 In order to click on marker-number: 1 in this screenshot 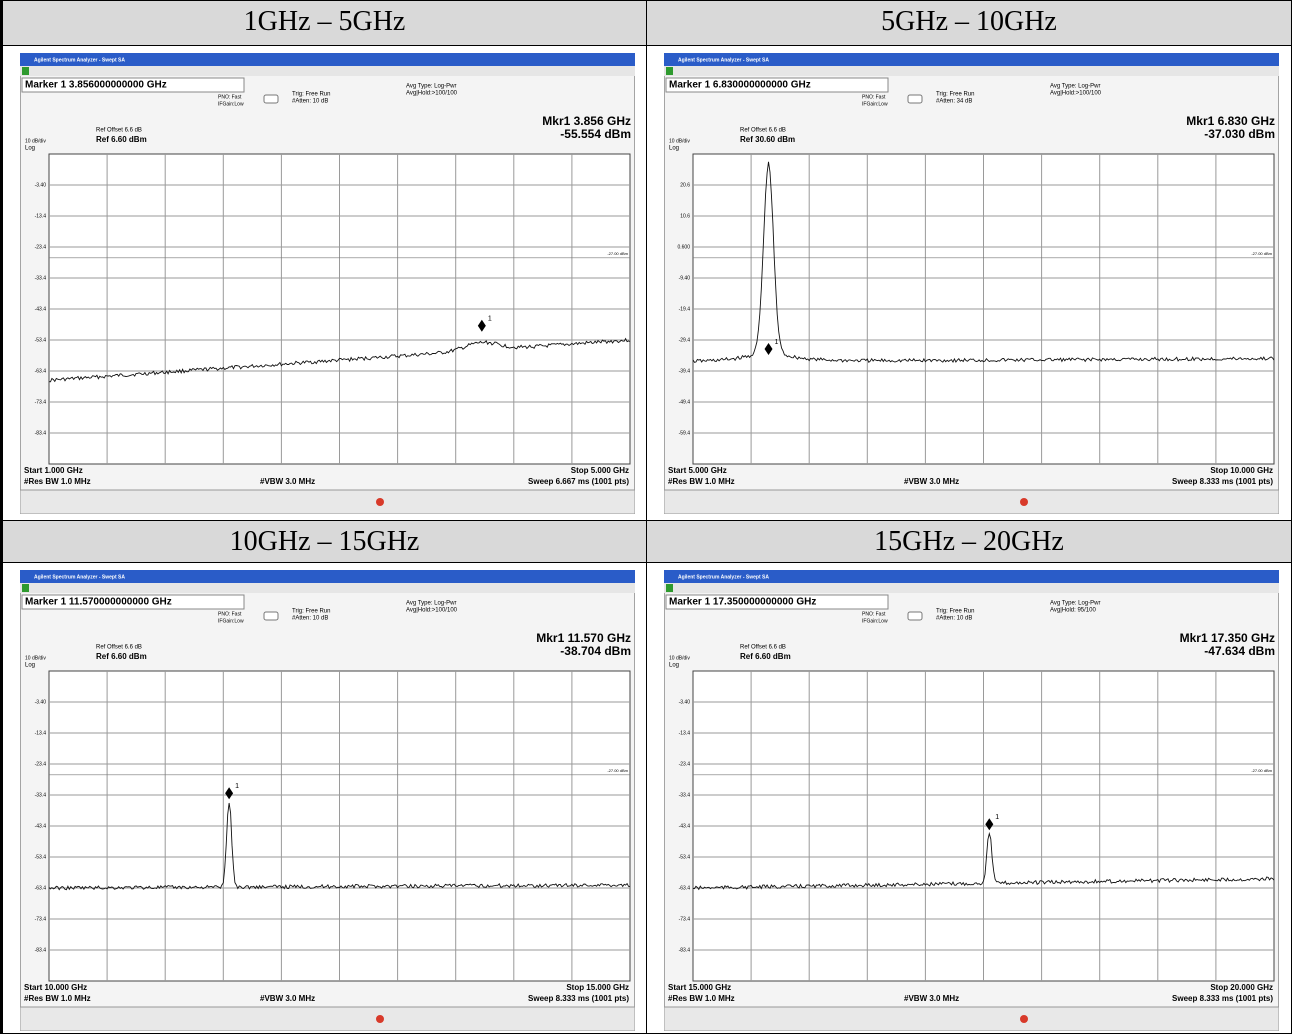, I will do `click(777, 342)`.